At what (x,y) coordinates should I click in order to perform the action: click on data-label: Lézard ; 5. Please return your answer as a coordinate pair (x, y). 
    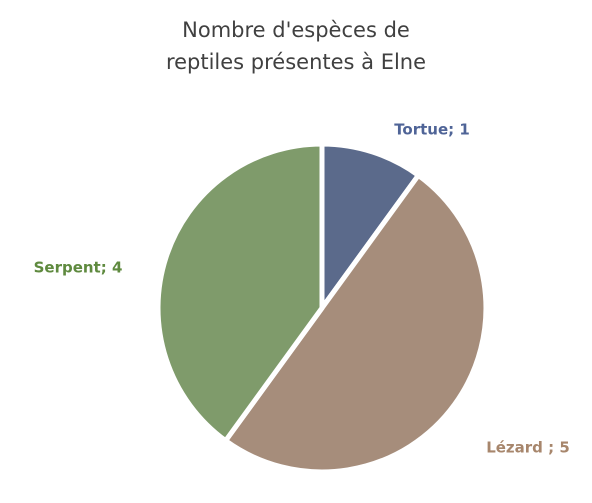
    Looking at the image, I should click on (528, 448).